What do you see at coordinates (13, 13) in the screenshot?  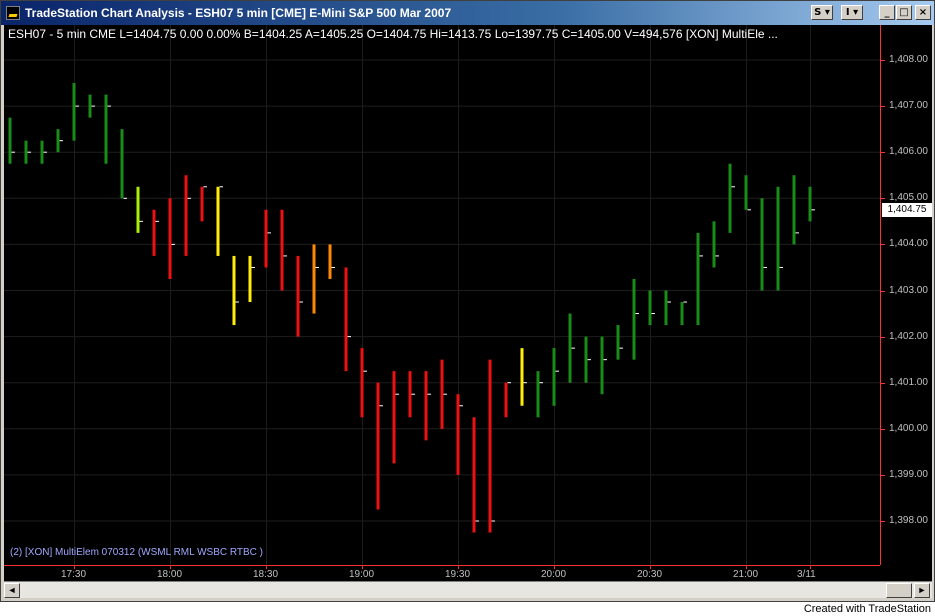 I see `tradestation-app-icon` at bounding box center [13, 13].